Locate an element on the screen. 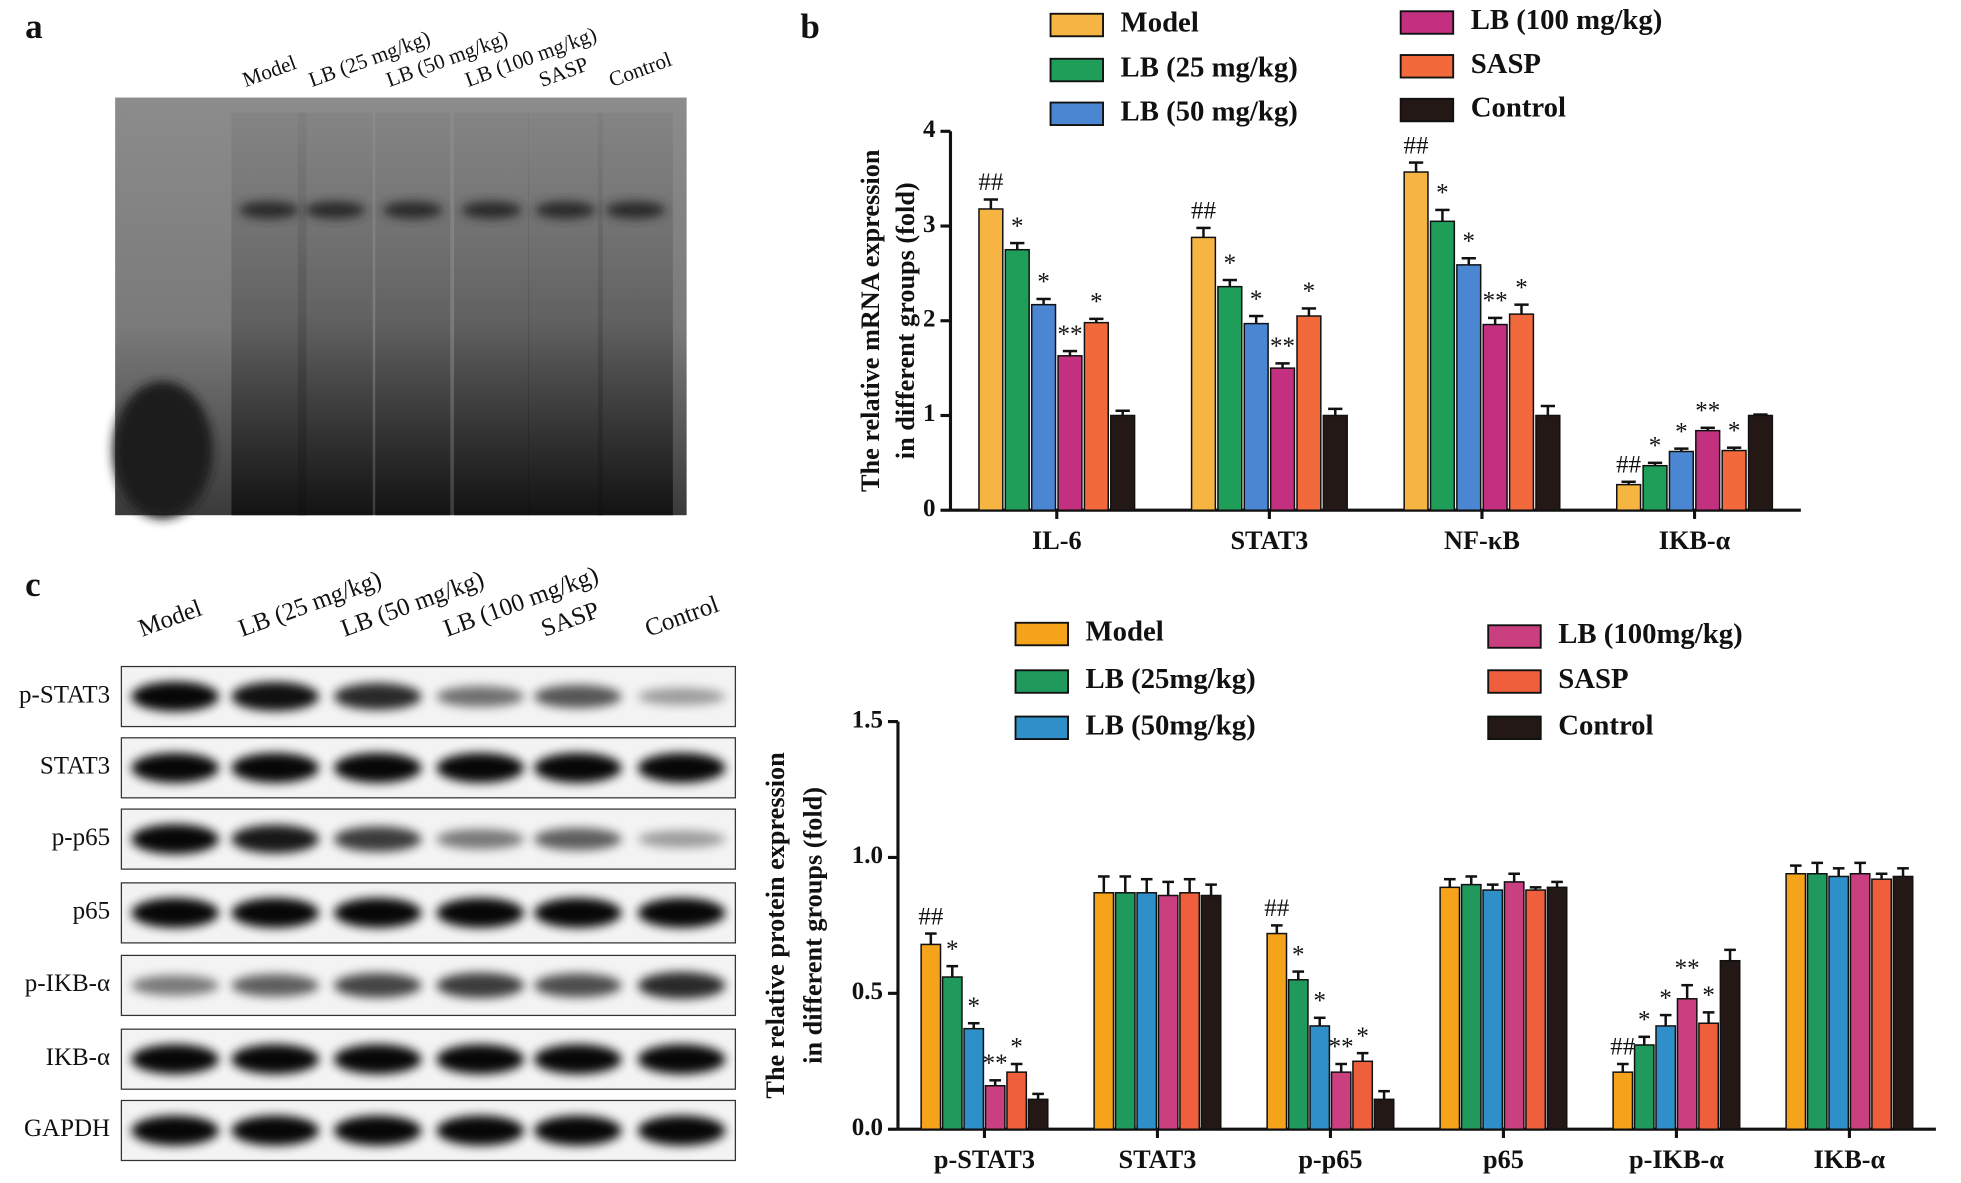 This screenshot has width=1961, height=1183. x-tick-label: p65 is located at coordinates (1503, 1159).